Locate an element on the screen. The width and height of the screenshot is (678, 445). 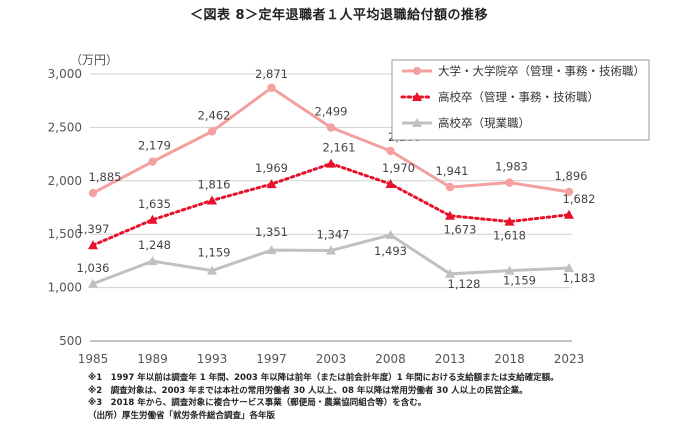
x-tick-label: 2023 is located at coordinates (569, 359).